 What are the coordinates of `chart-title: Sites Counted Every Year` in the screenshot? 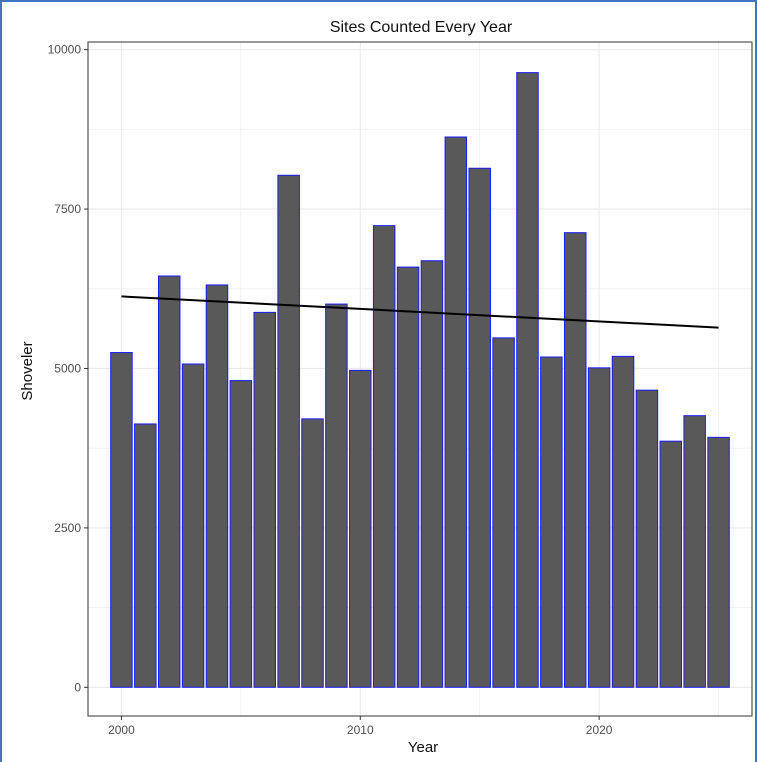 It's located at (421, 27).